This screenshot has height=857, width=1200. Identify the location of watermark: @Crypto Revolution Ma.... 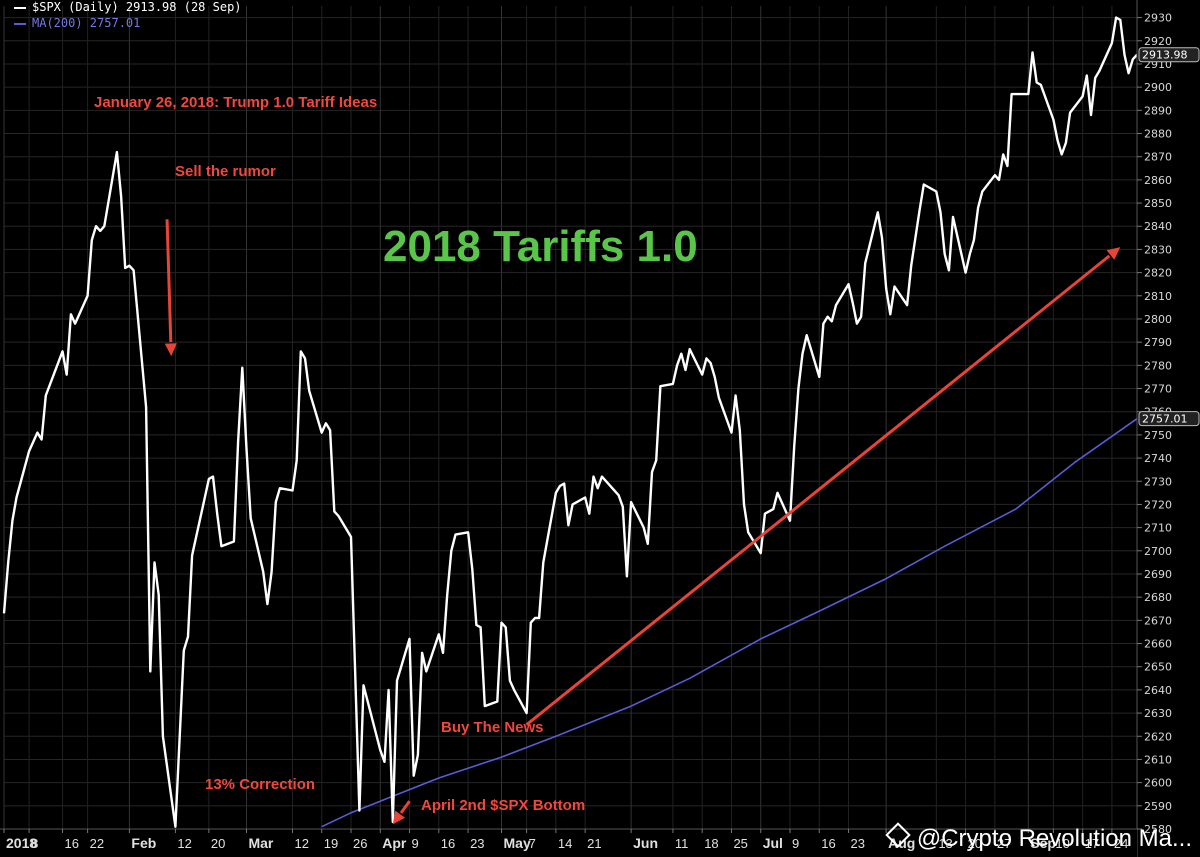
(1038, 837).